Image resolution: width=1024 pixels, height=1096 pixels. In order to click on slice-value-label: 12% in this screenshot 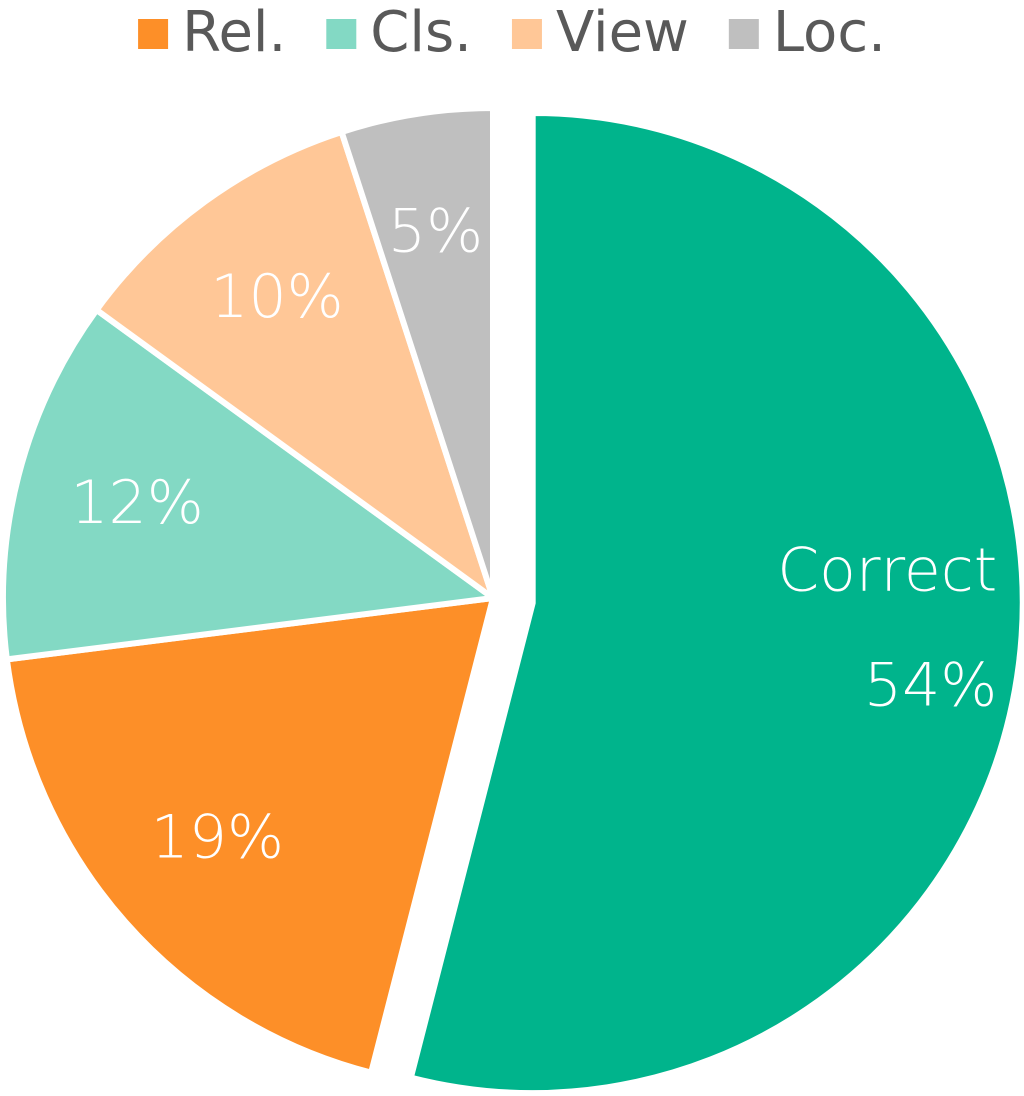, I will do `click(136, 503)`.